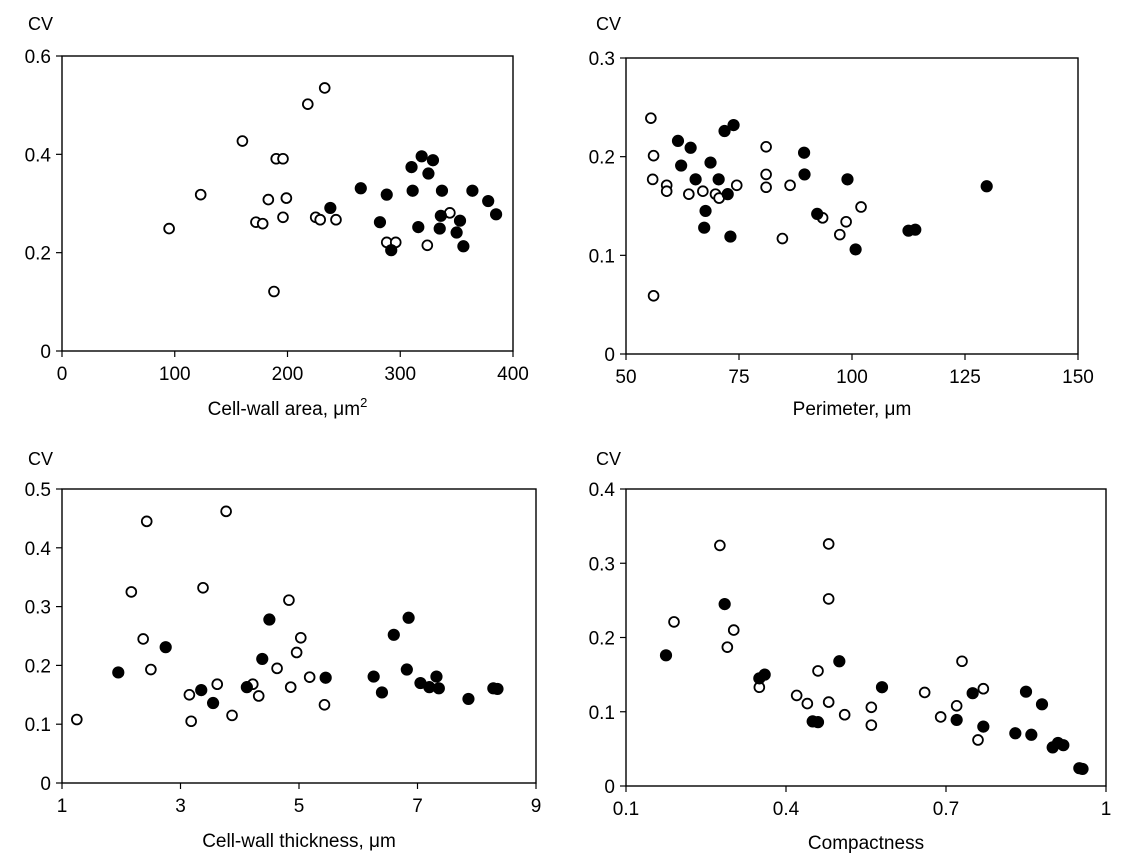 The height and width of the screenshot is (855, 1126). What do you see at coordinates (62, 806) in the screenshot?
I see `x-tick-label: 1` at bounding box center [62, 806].